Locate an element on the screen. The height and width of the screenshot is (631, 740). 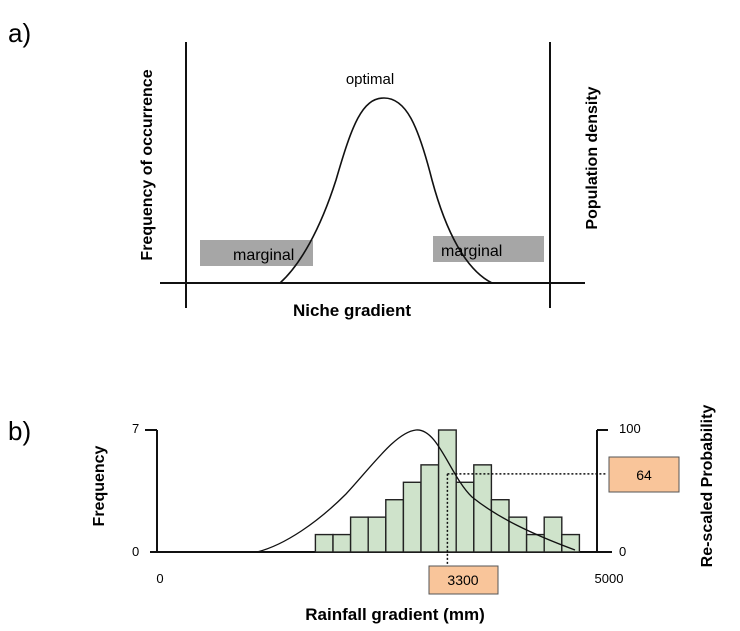
panel-b-ytick-right-bottom: 0 is located at coordinates (622, 551).